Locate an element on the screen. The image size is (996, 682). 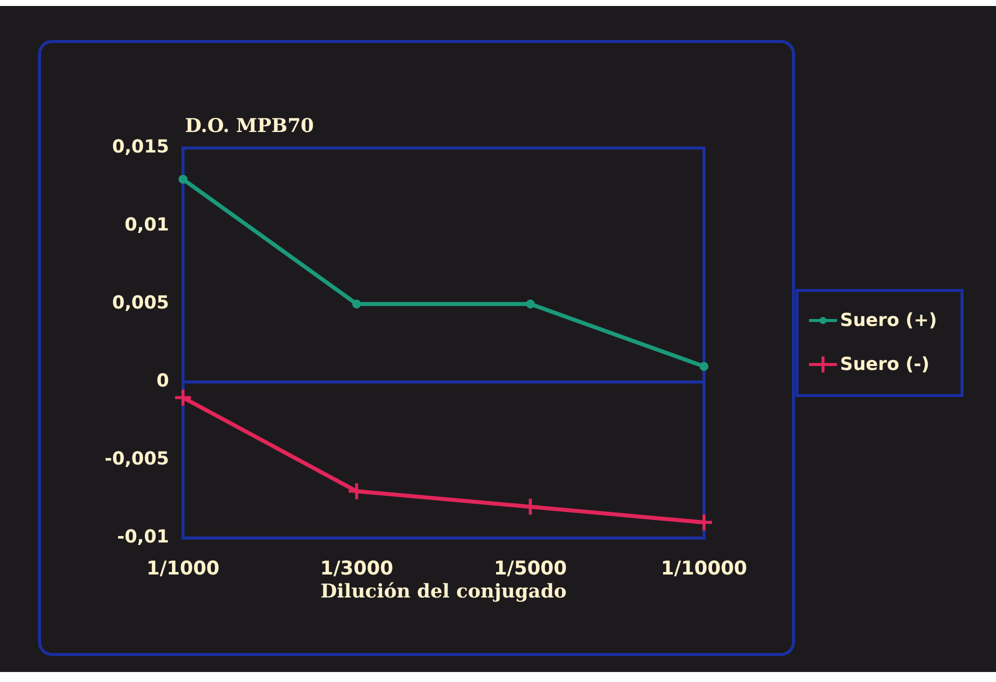
y-tick-label: -0,005 is located at coordinates (136, 459).